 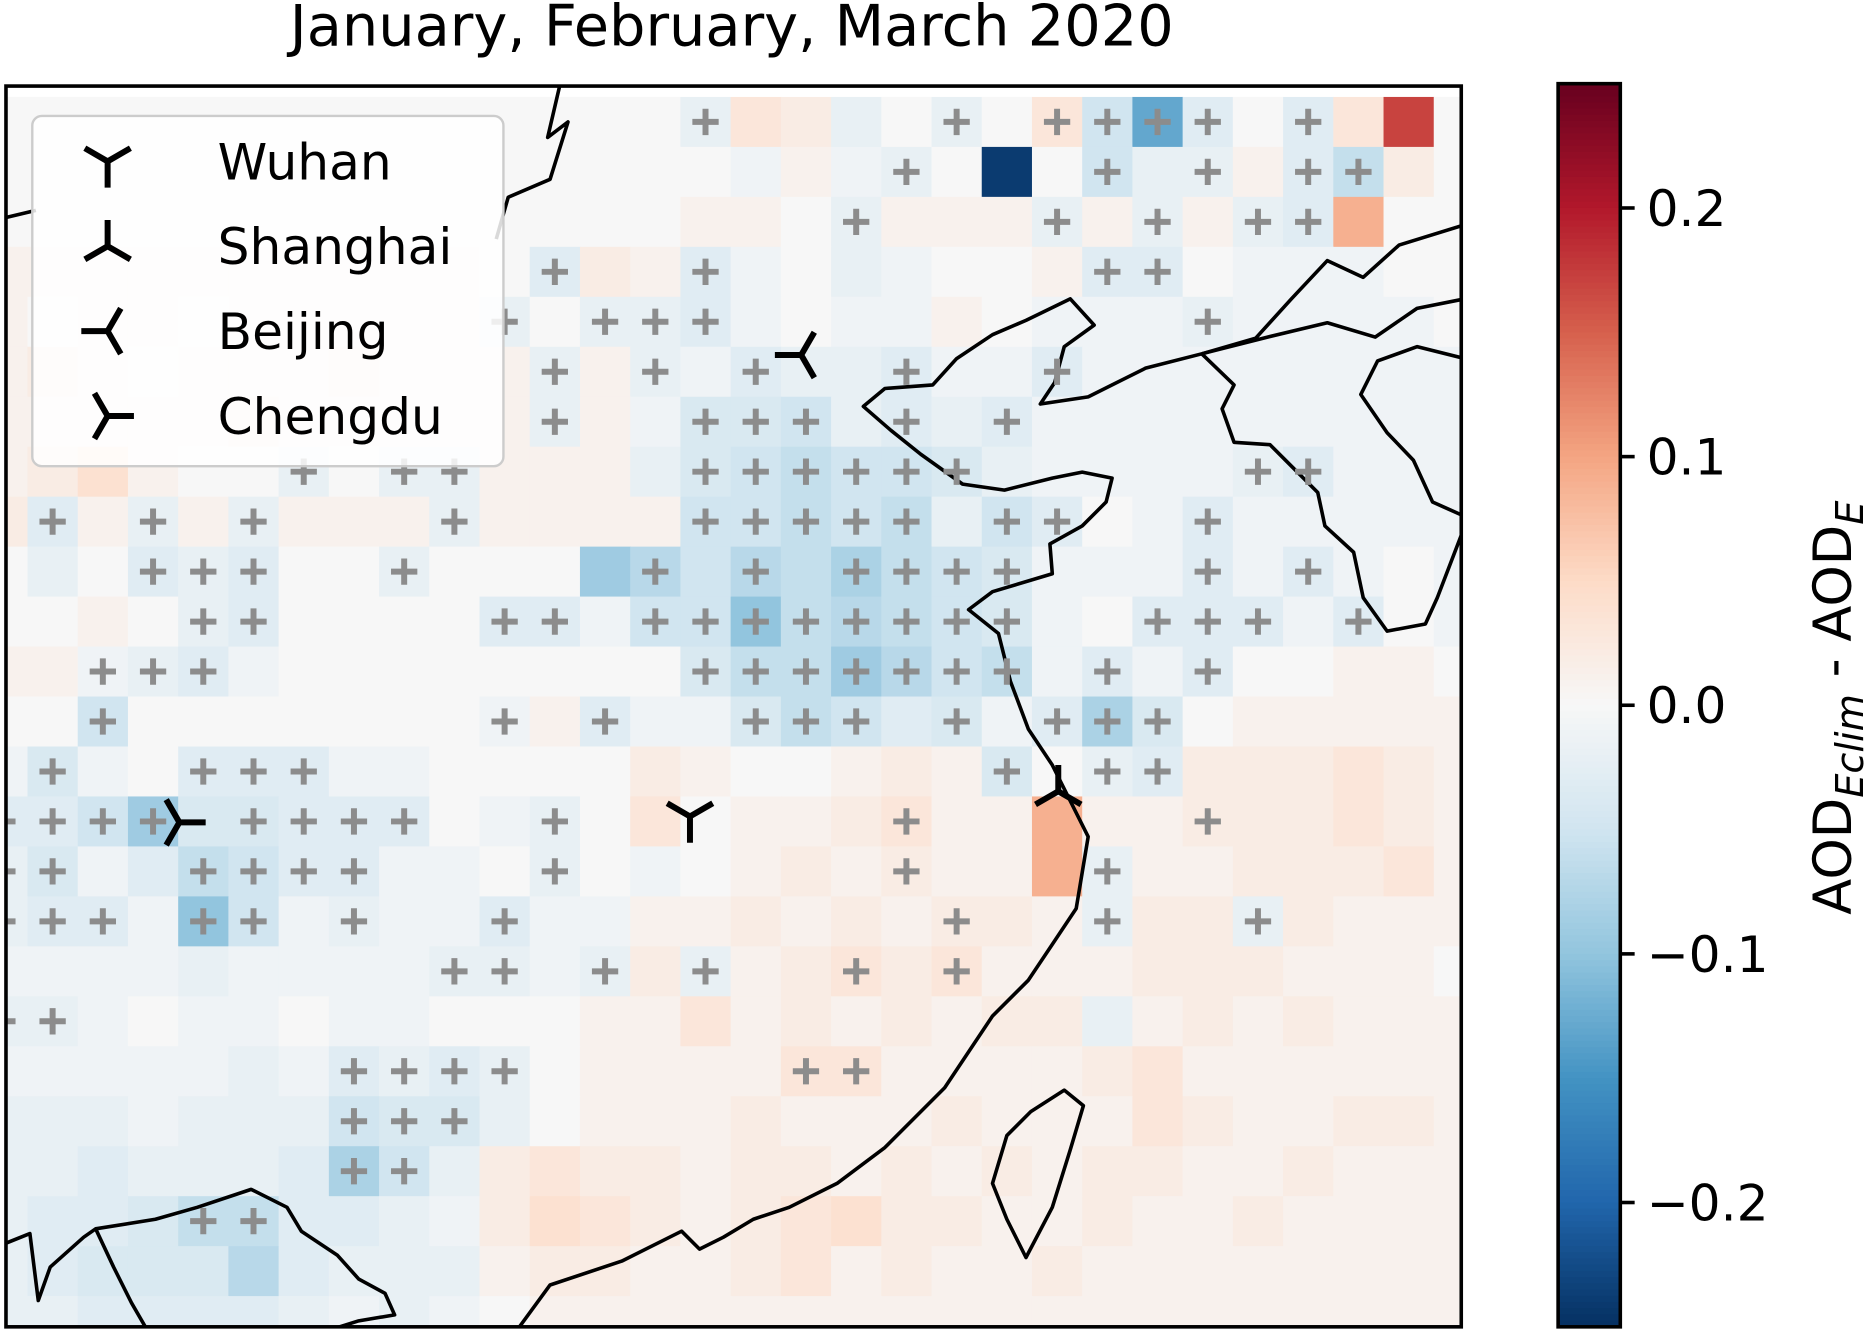 I want to click on coastline, so click(x=532, y=163).